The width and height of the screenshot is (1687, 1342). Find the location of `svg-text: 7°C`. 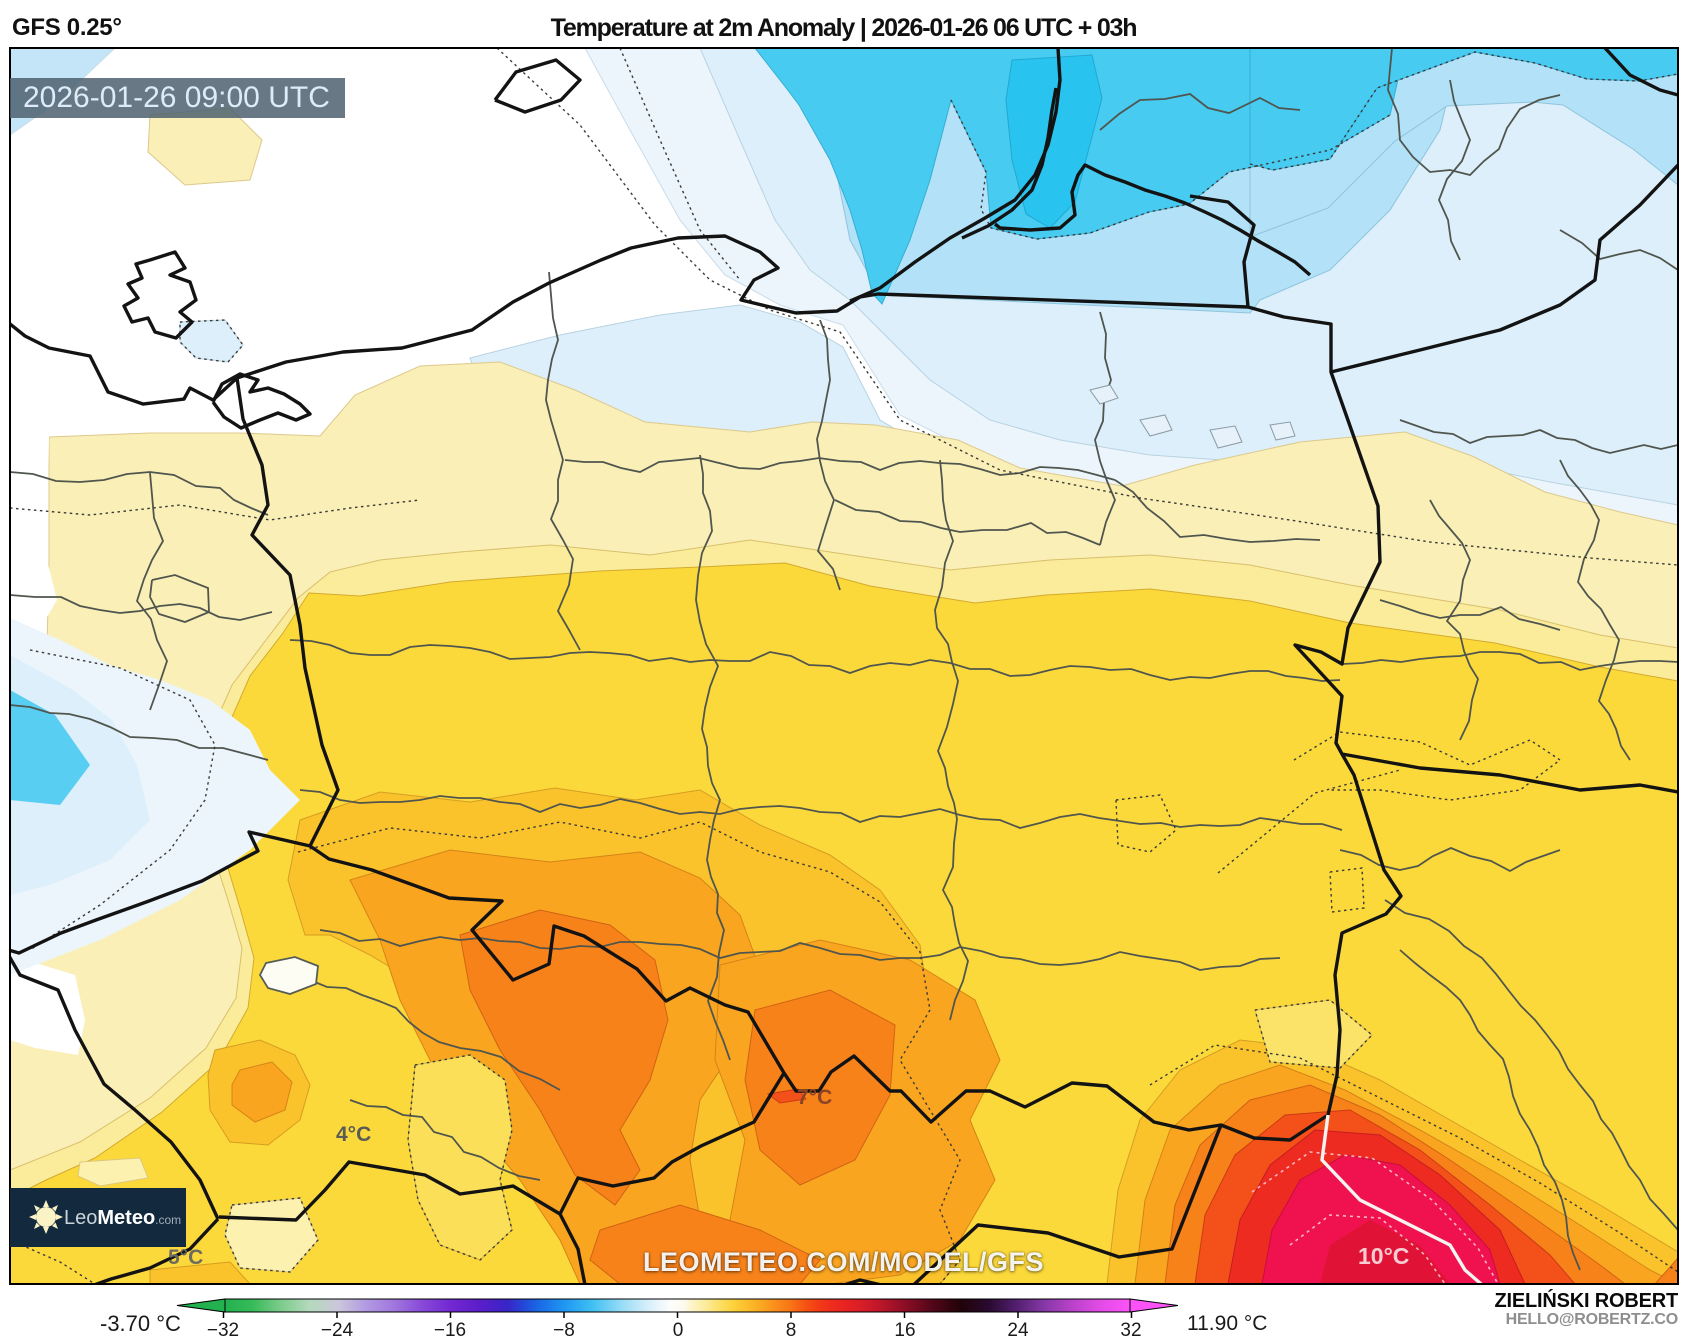

svg-text: 7°C is located at coordinates (814, 1097).